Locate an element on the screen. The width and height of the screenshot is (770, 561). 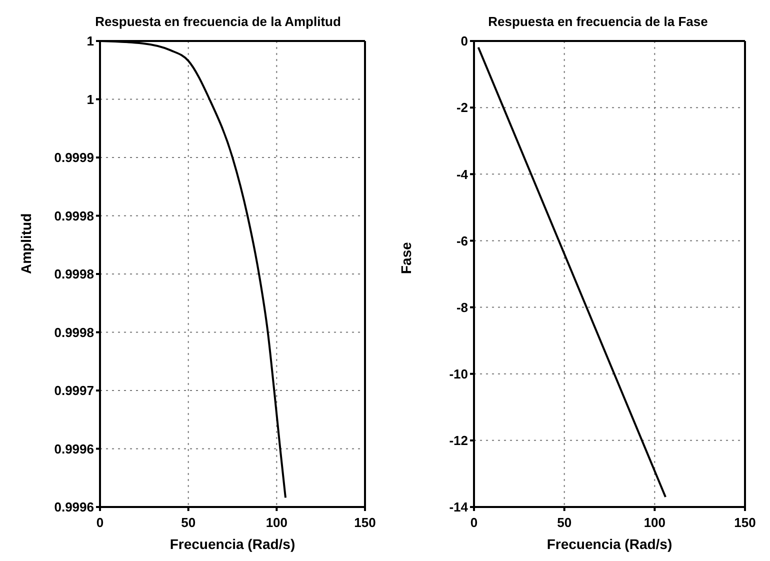
chart-title: Respuesta en frecuencia de la Amplitud is located at coordinates (218, 21).